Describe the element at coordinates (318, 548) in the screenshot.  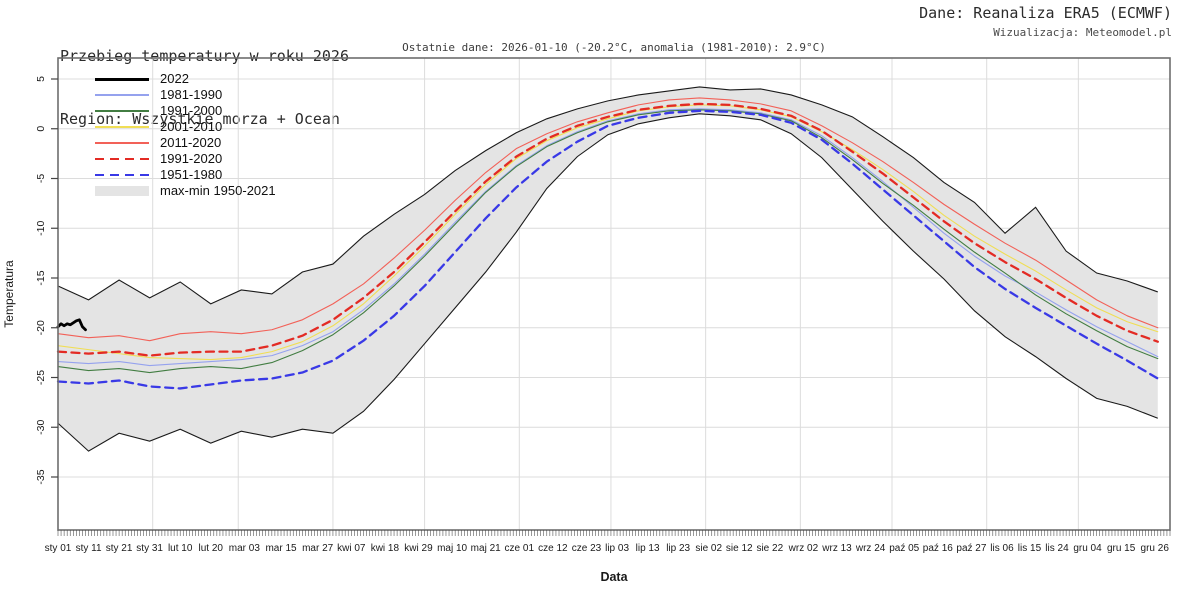
I see `x-tick-label: mar 27` at that location.